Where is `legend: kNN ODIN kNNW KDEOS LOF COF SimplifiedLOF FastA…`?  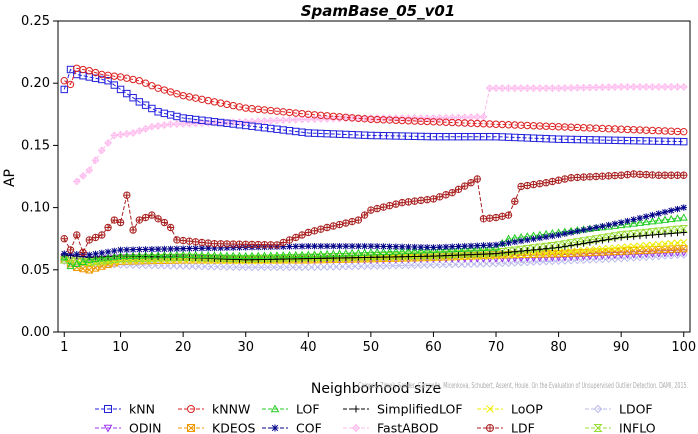 legend: kNN ODIN kNNW KDEOS LOF COF SimplifiedLOF FastA… is located at coordinates (375, 418).